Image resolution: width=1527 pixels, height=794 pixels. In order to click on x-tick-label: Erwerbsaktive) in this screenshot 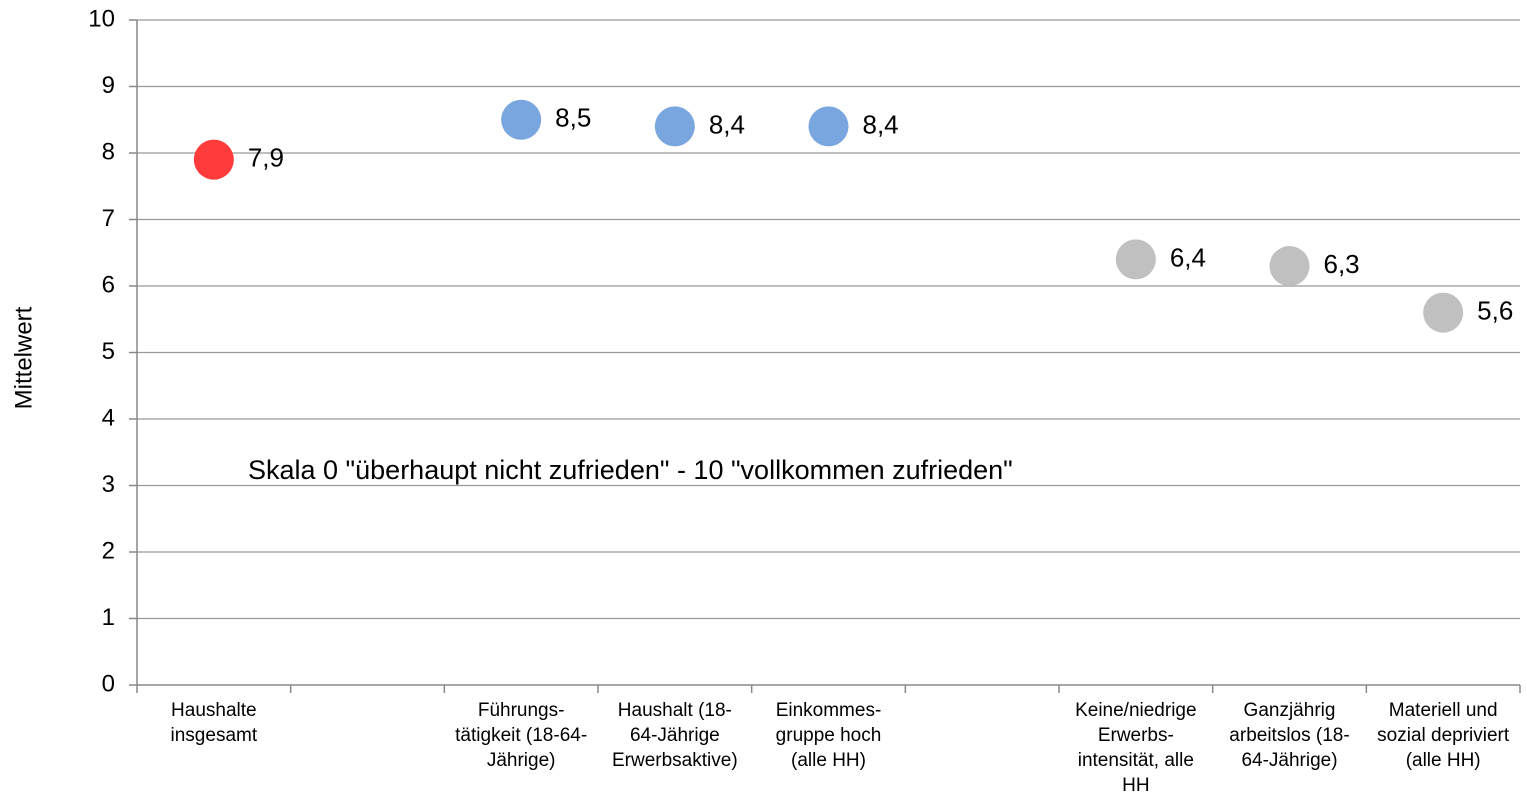, I will do `click(675, 760)`.